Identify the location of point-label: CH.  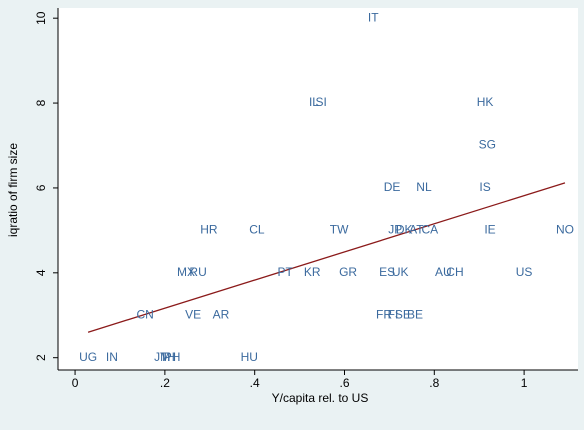
(454, 272).